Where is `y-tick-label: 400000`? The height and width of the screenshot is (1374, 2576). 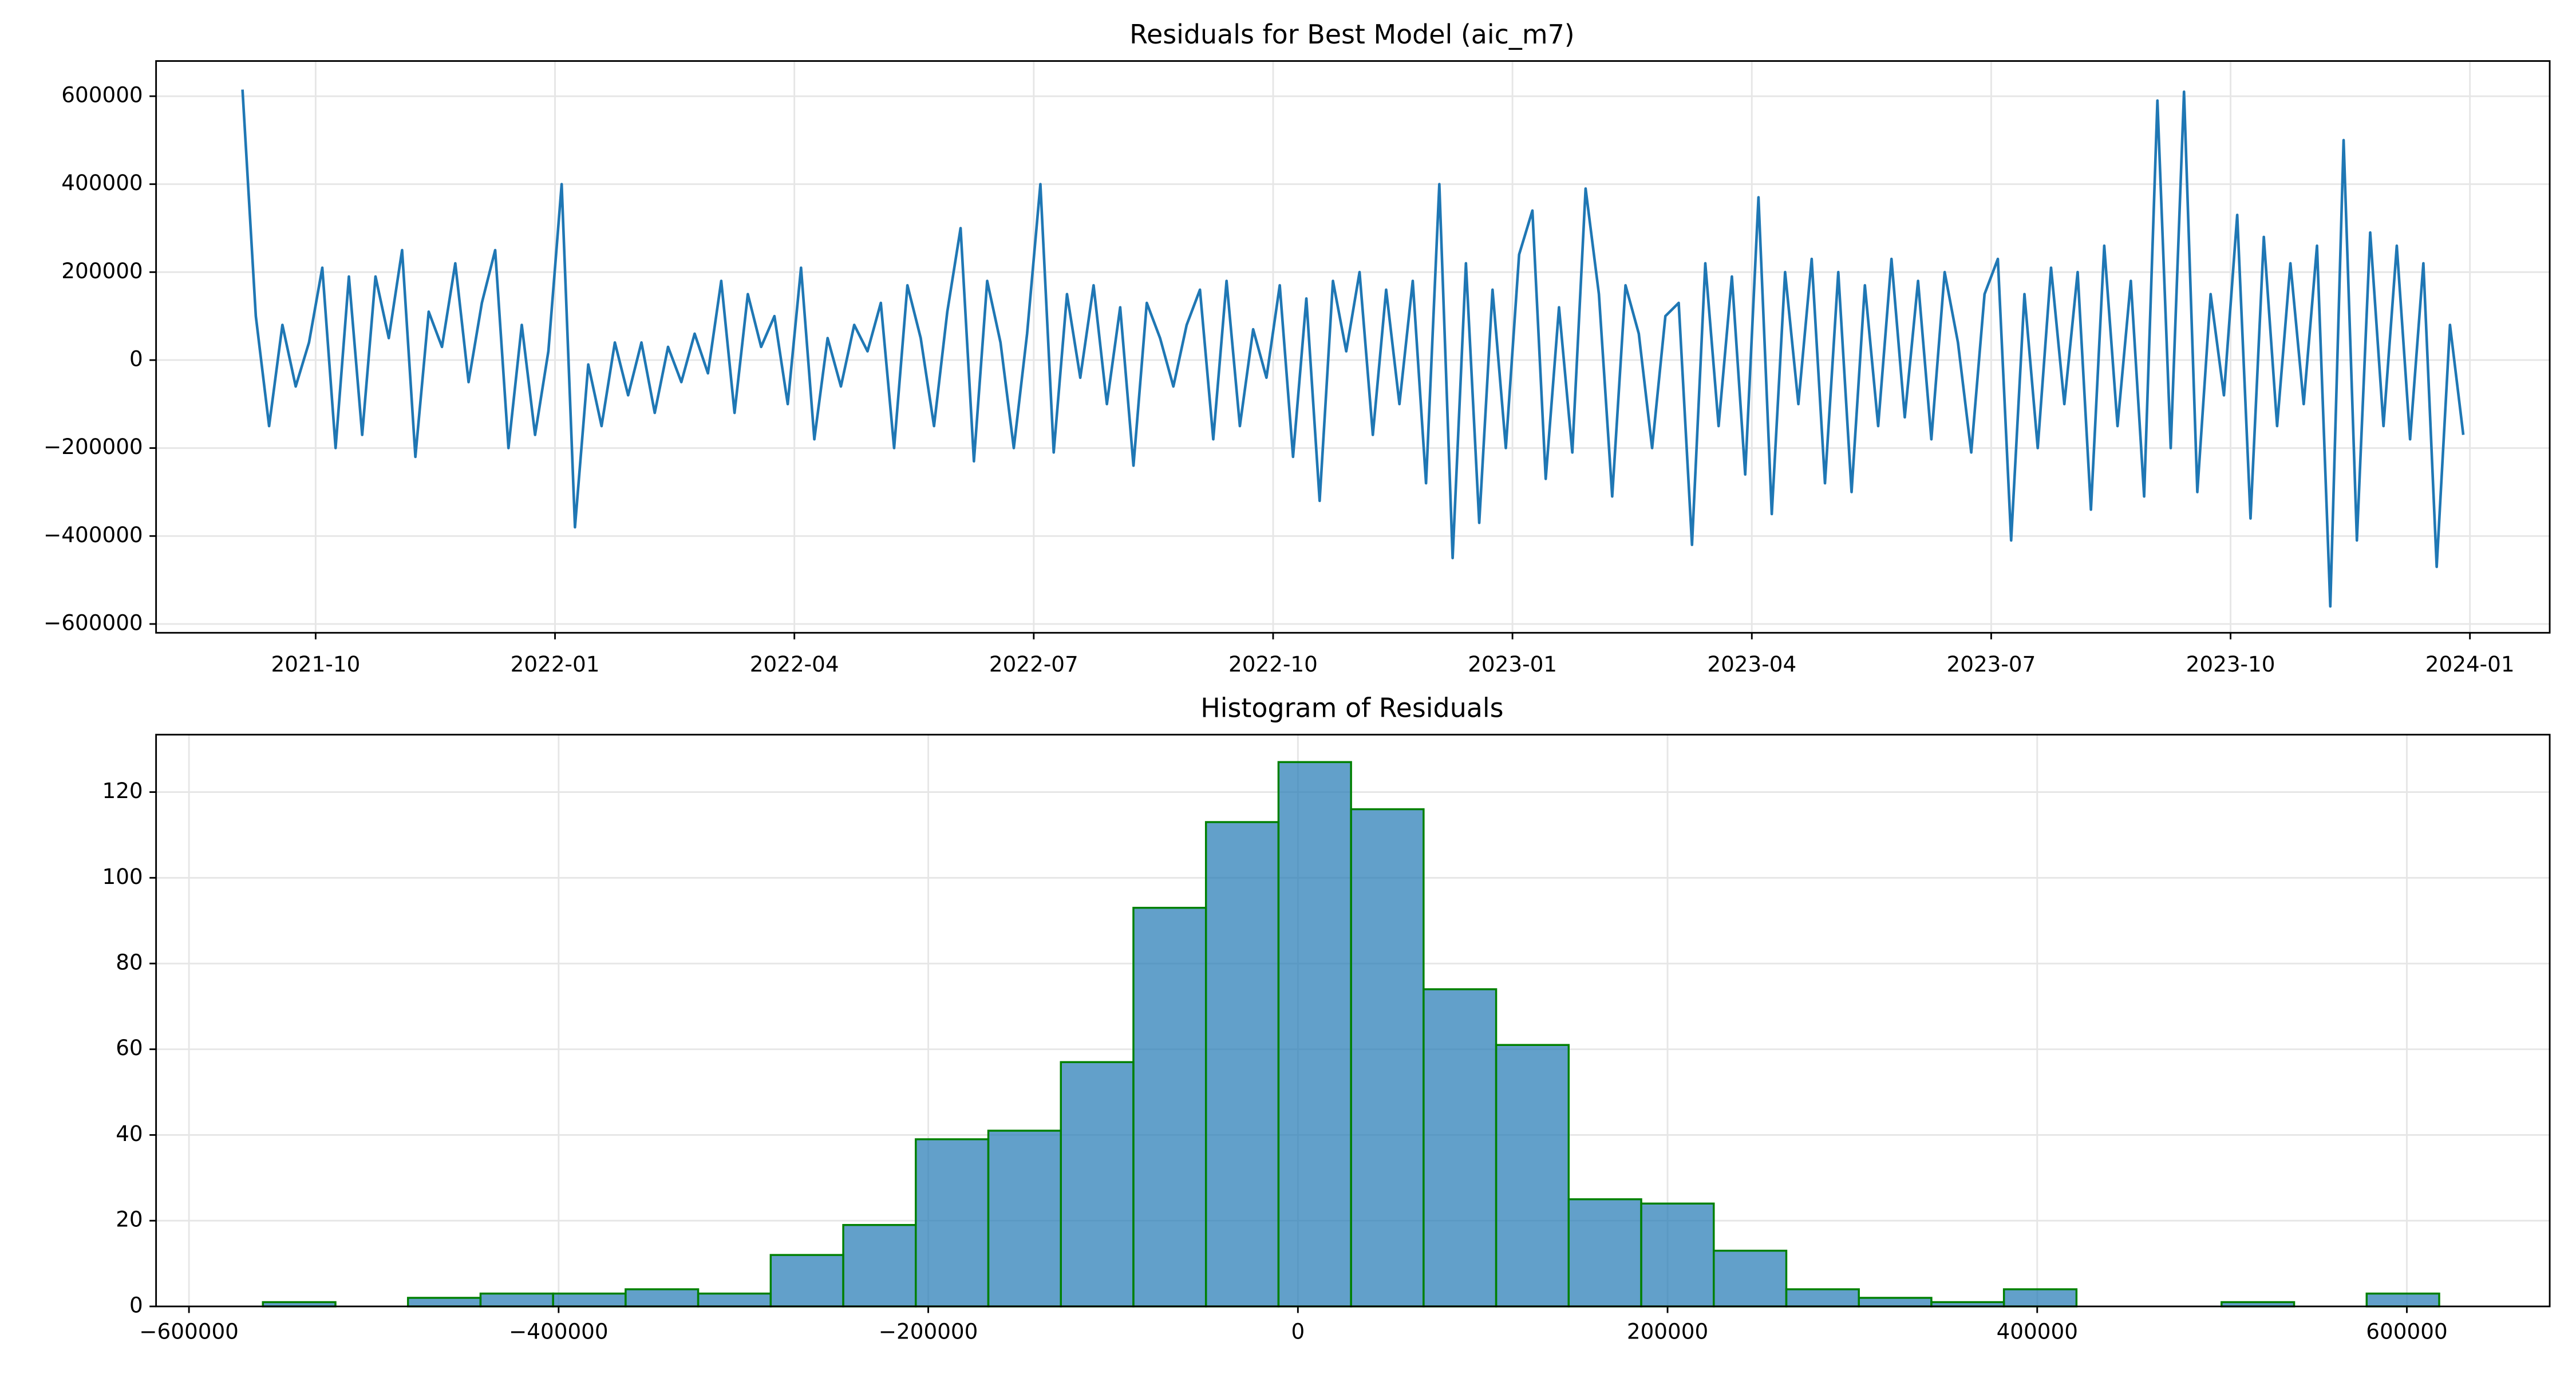 y-tick-label: 400000 is located at coordinates (102, 182).